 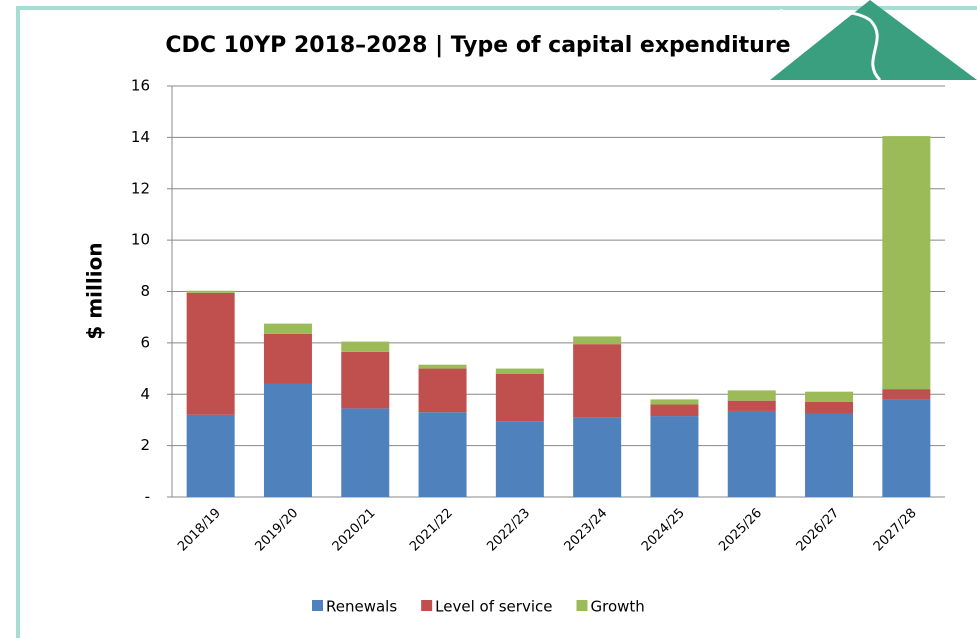 What do you see at coordinates (95, 290) in the screenshot?
I see `y-axis-label: $ million` at bounding box center [95, 290].